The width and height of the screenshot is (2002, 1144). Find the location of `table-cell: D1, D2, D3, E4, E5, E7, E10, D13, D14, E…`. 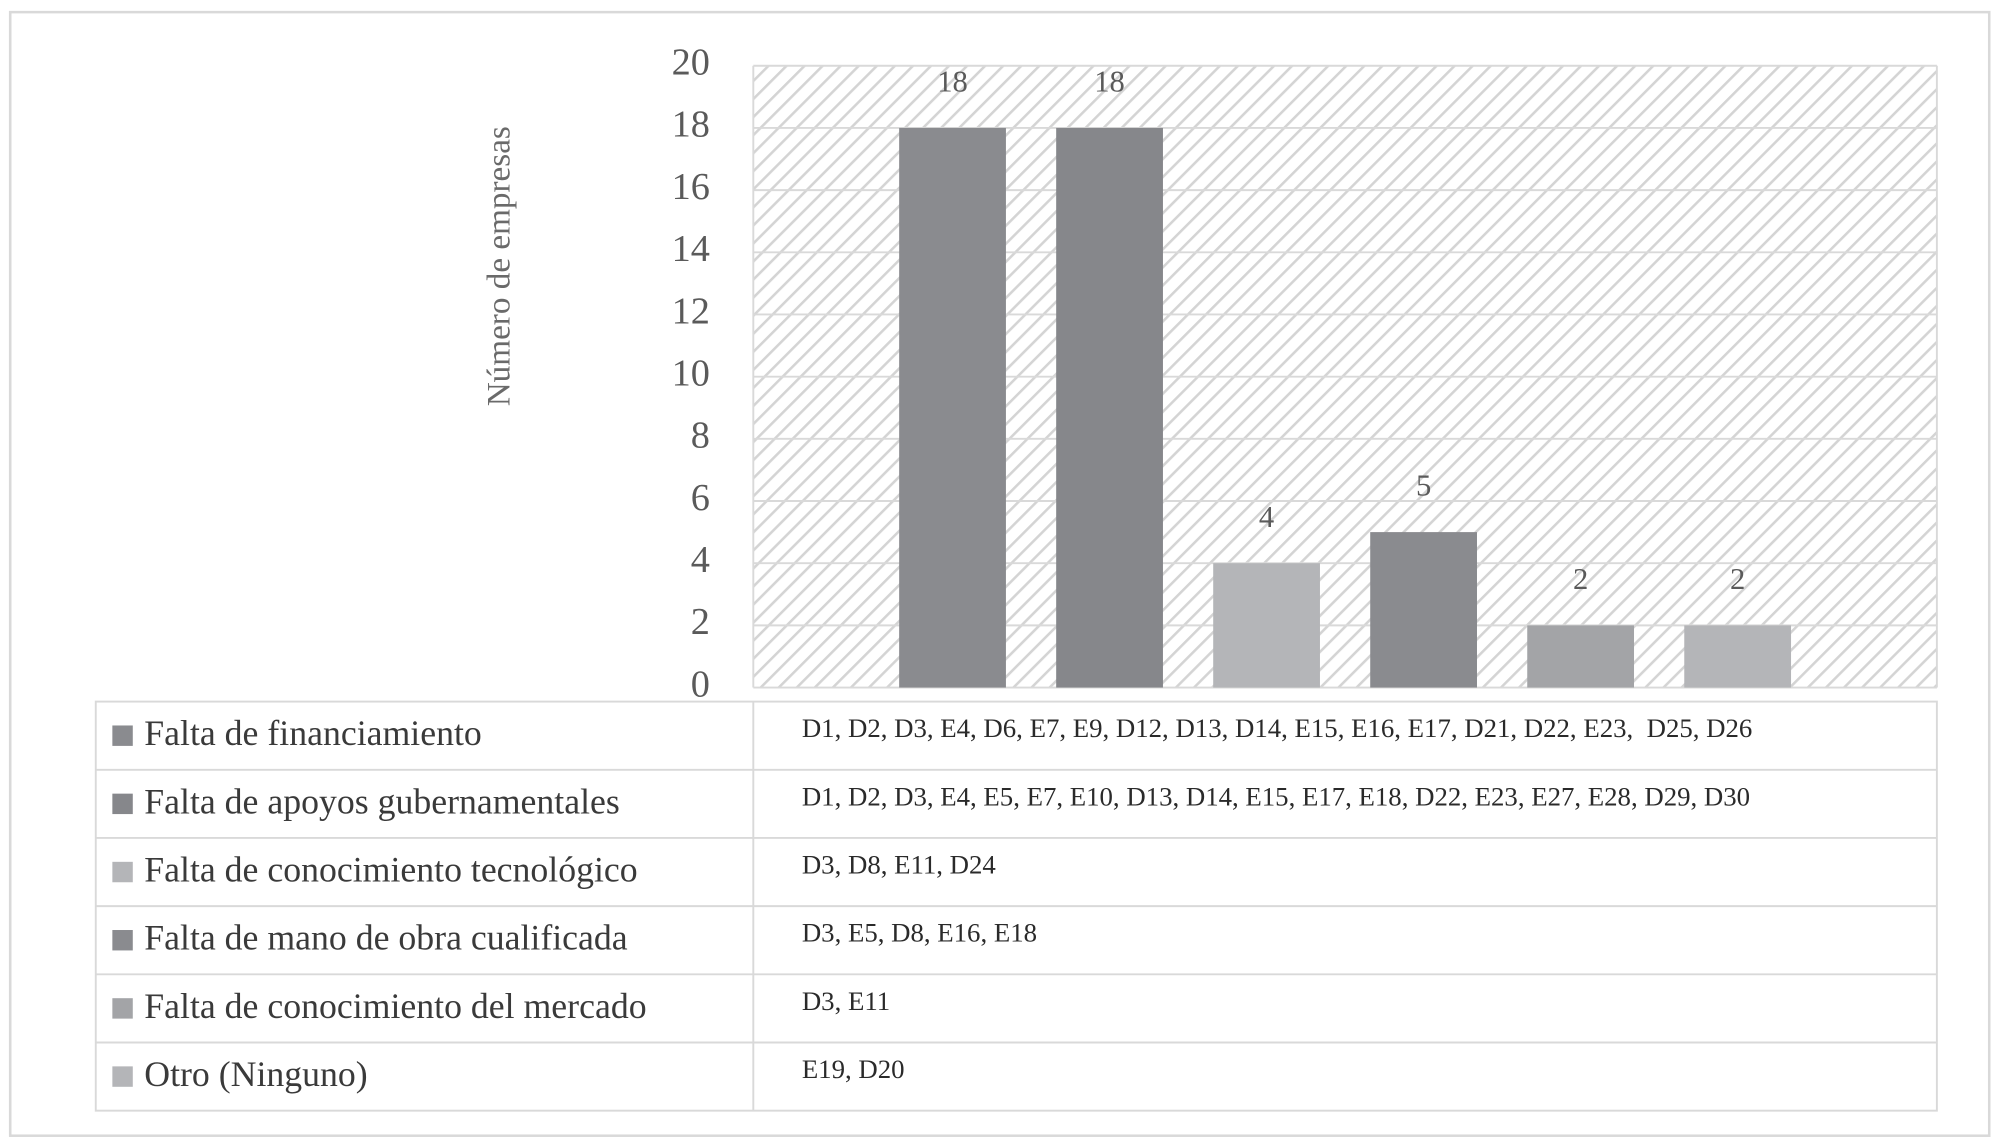

table-cell: D1, D2, D3, E4, E5, E7, E10, D13, D14, E… is located at coordinates (1276, 796).